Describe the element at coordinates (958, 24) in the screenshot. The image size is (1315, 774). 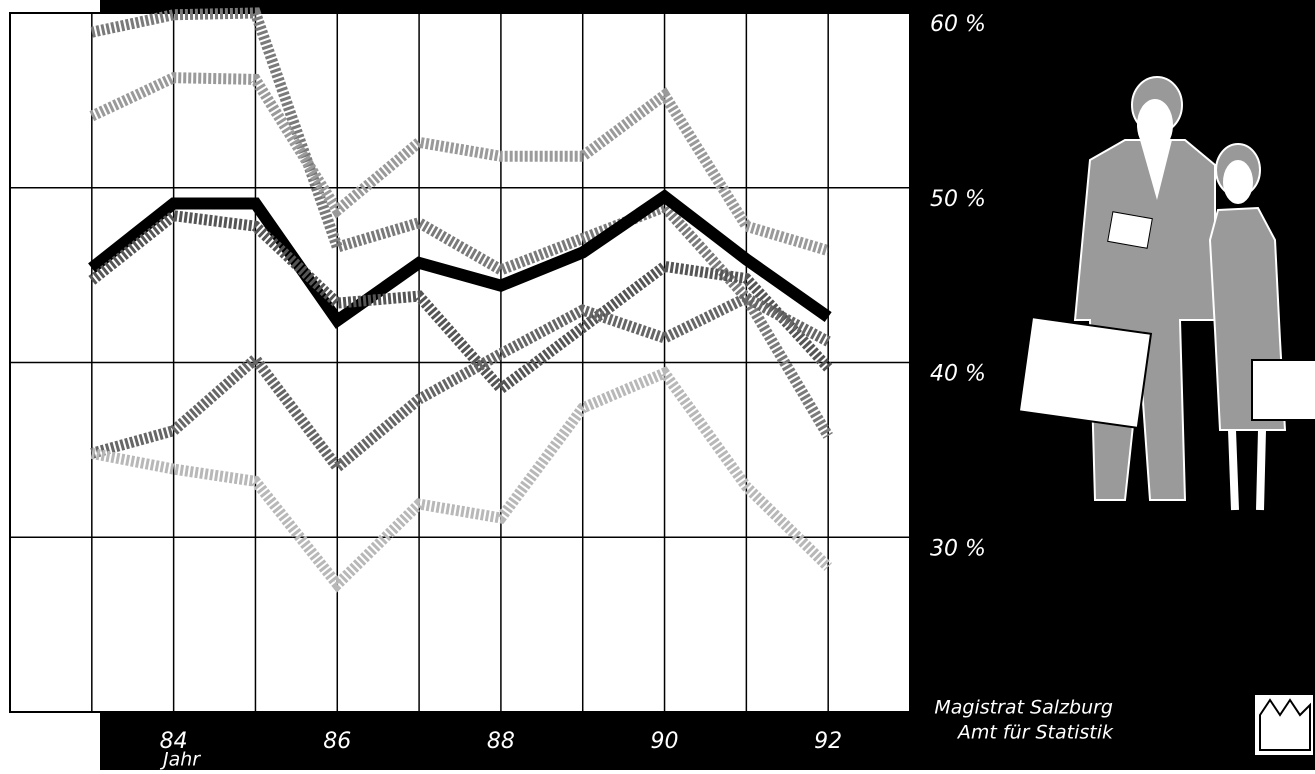
I see `y-tick-label: 60 %` at that location.